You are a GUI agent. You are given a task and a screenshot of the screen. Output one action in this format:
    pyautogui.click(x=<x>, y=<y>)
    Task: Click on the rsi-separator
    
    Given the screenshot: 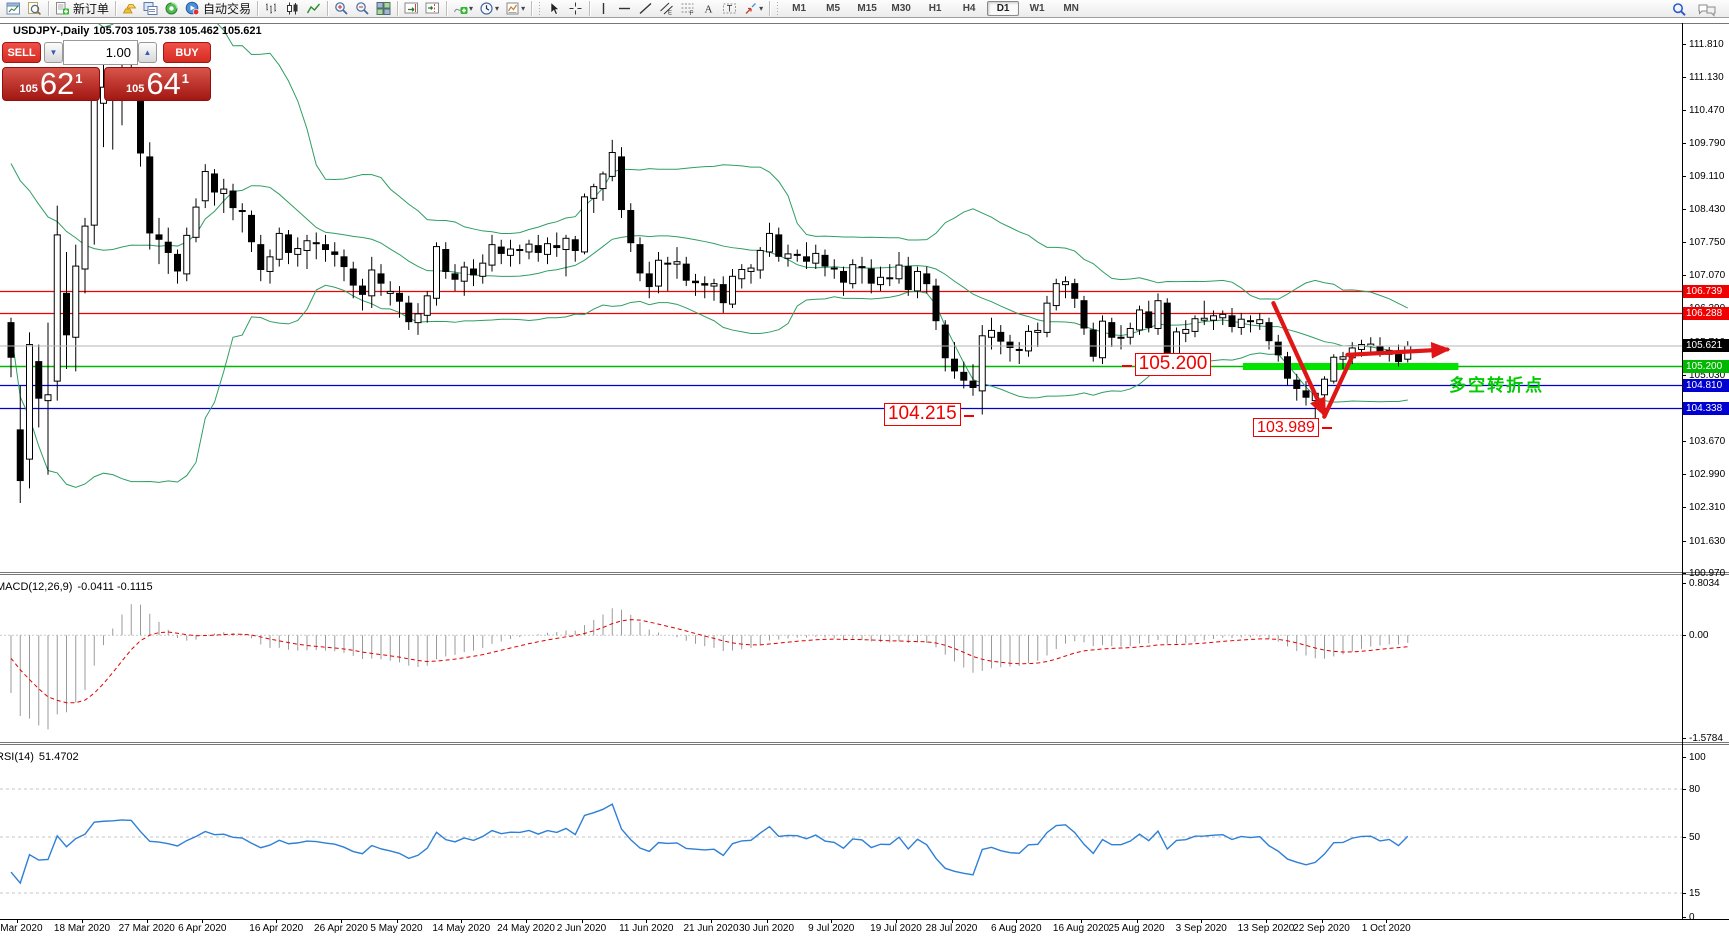 What is the action you would take?
    pyautogui.click(x=864, y=742)
    